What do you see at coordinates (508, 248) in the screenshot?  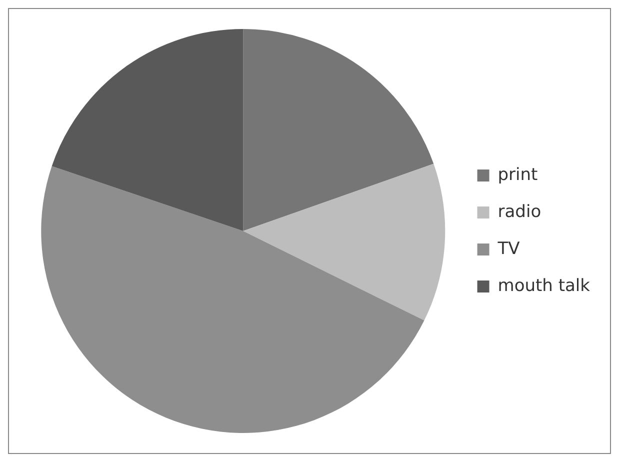 I see `legend-label: TV` at bounding box center [508, 248].